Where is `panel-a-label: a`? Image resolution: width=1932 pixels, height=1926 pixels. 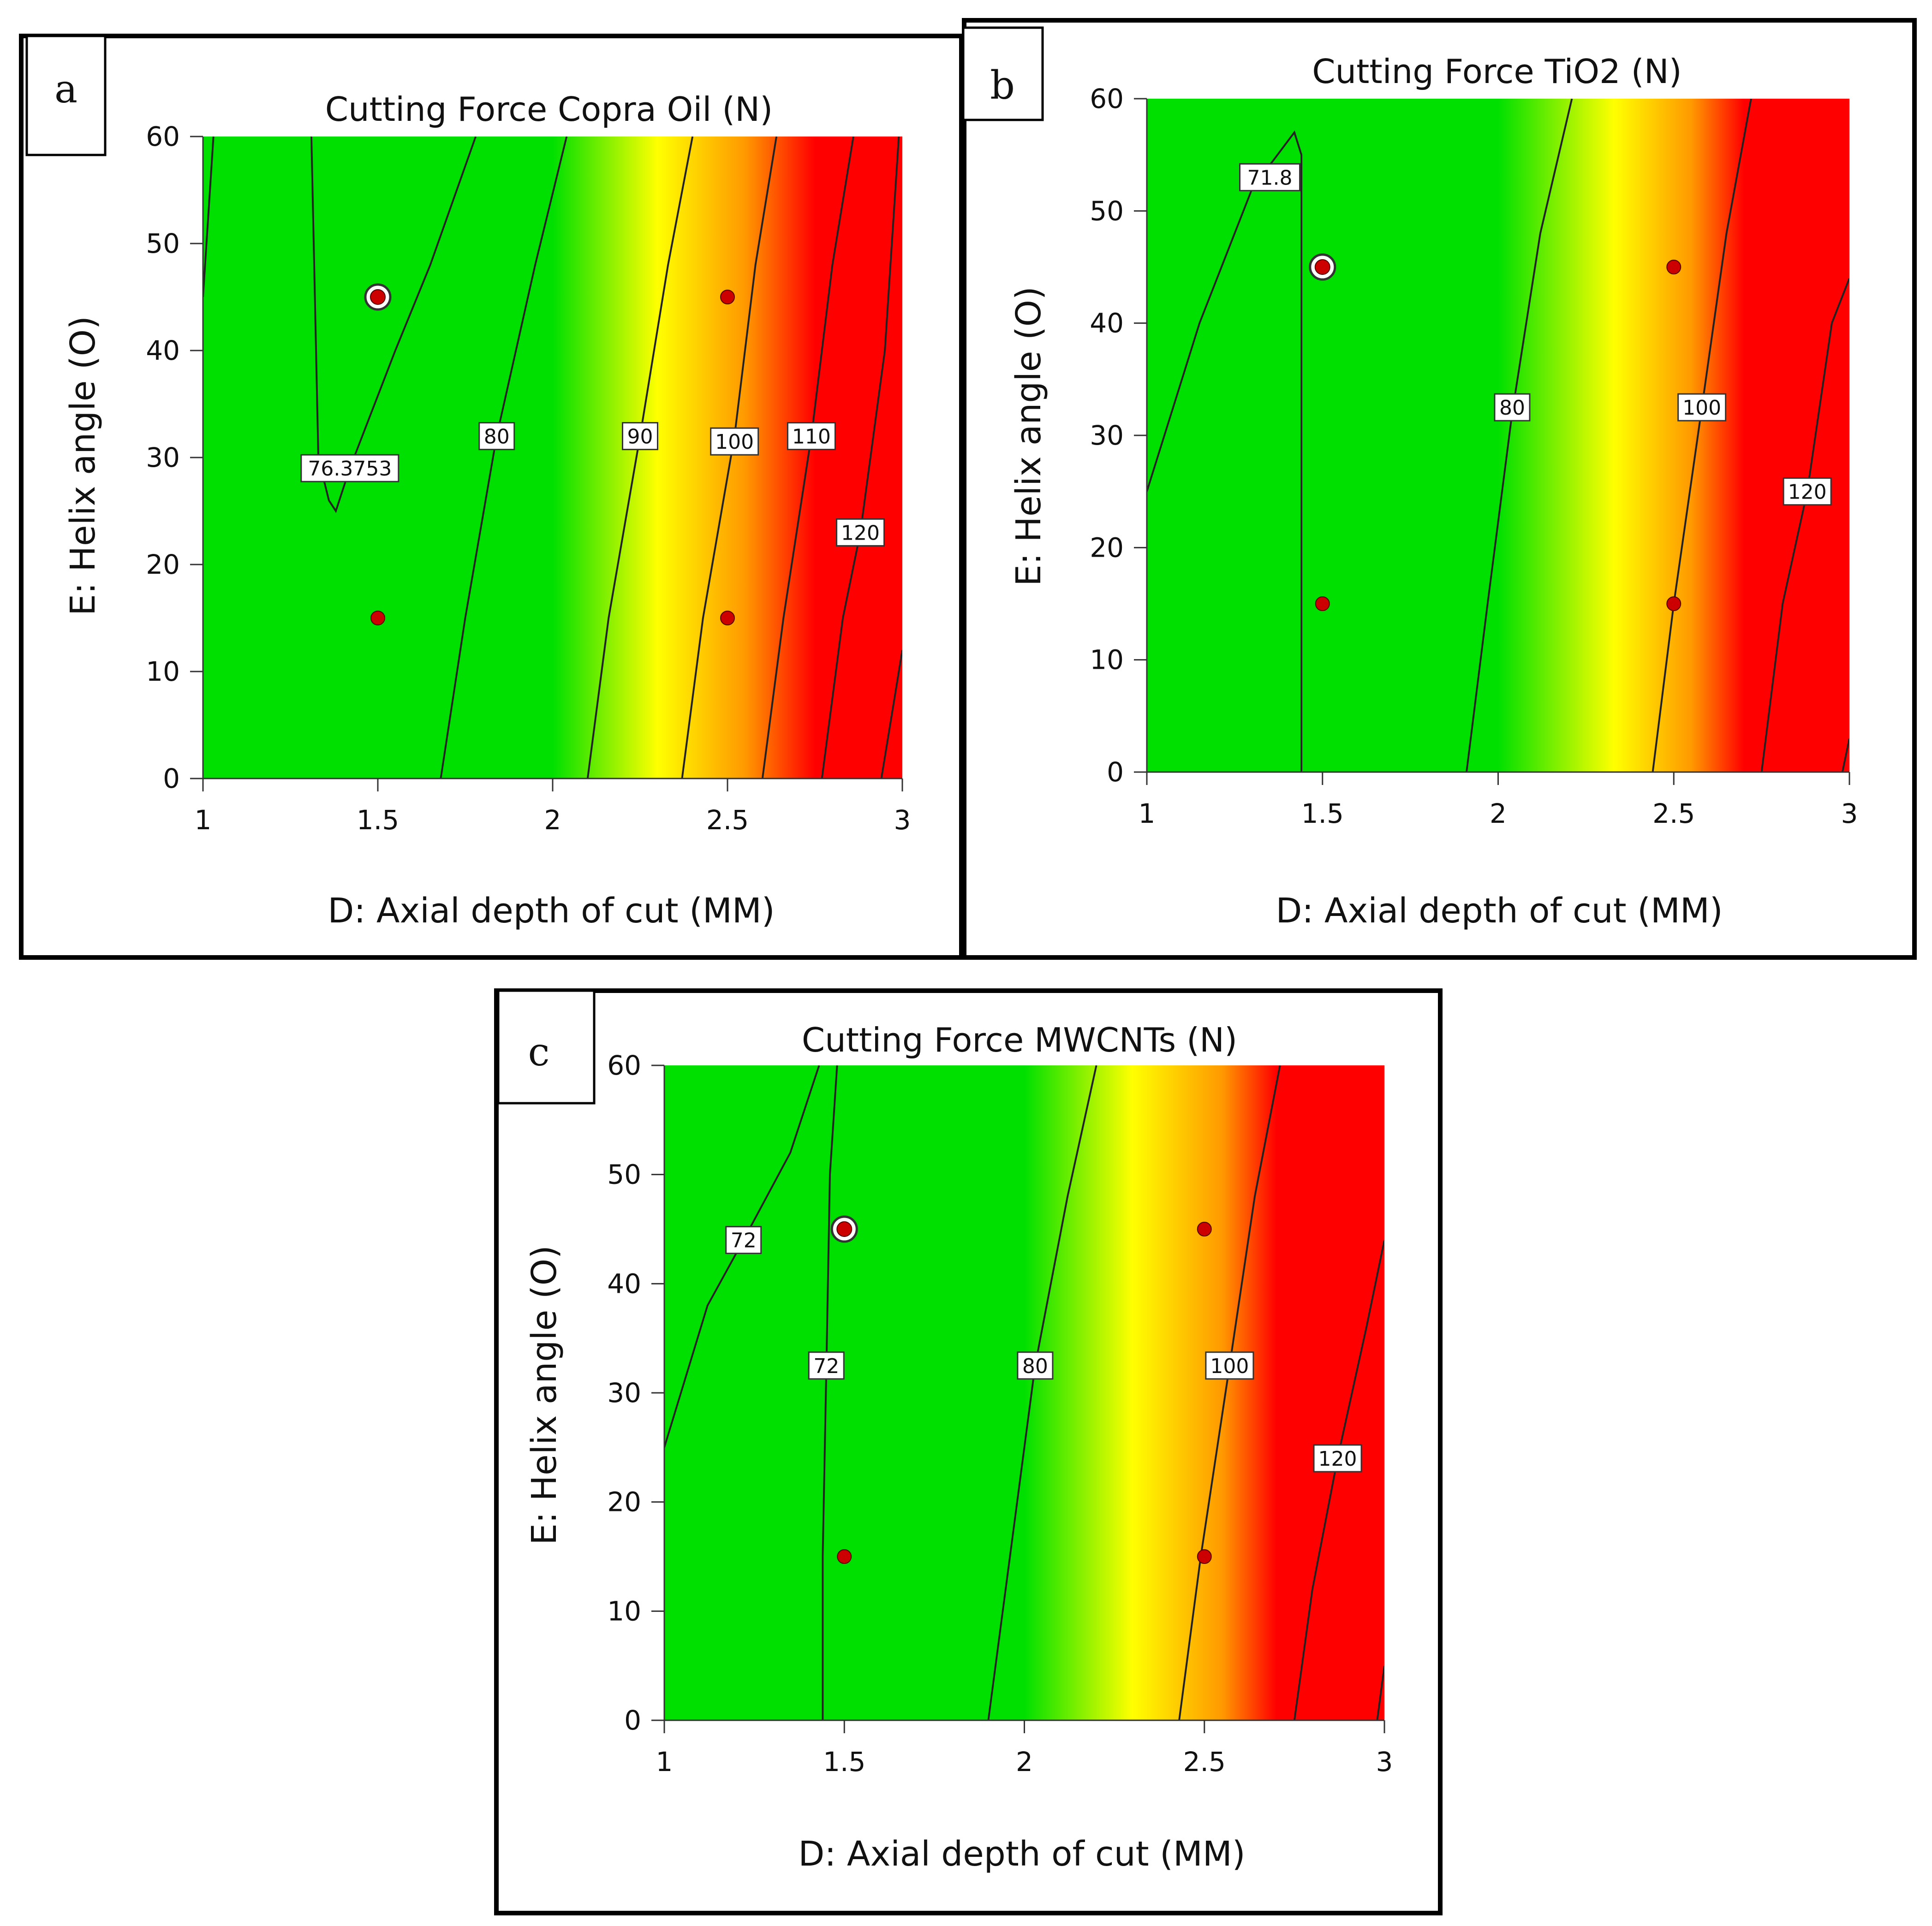
panel-a-label: a is located at coordinates (66, 89).